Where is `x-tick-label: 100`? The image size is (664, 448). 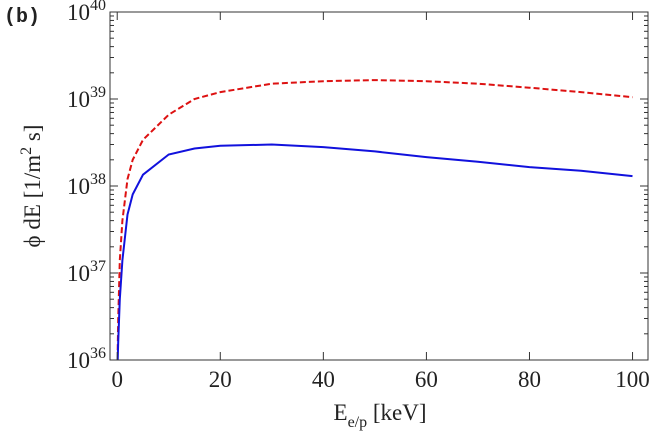
x-tick-label: 100 is located at coordinates (632, 379).